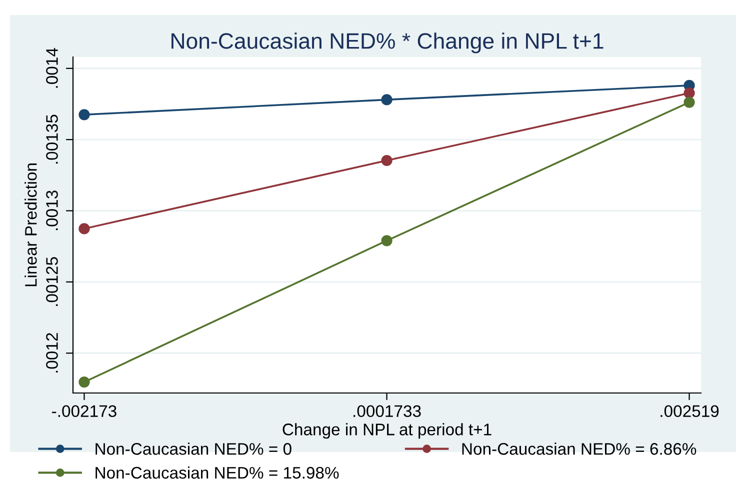 This screenshot has height=497, width=736. Describe the element at coordinates (579, 448) in the screenshot. I see `legend-label: Non-Caucasian NED% = 6.86%` at that location.